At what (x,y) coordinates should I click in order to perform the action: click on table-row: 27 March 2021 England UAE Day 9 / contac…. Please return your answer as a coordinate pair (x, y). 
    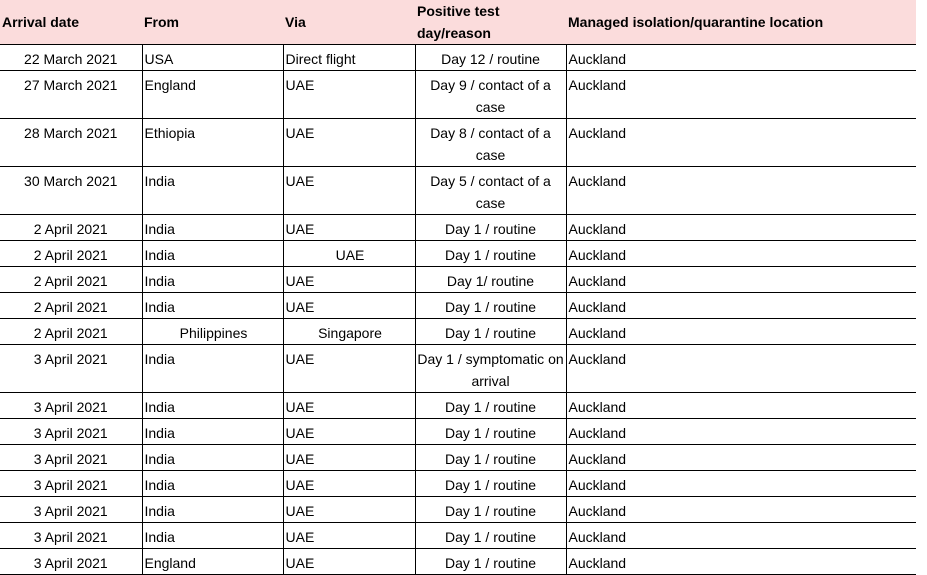
    Looking at the image, I should click on (458, 94).